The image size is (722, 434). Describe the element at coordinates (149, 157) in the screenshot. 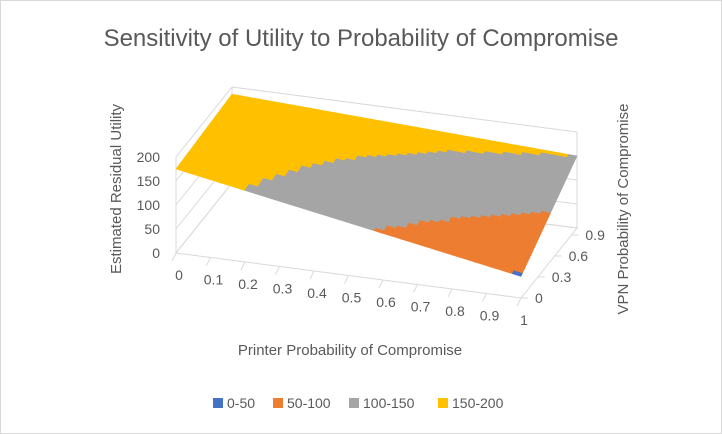

I see `z-tick-label: 200` at that location.